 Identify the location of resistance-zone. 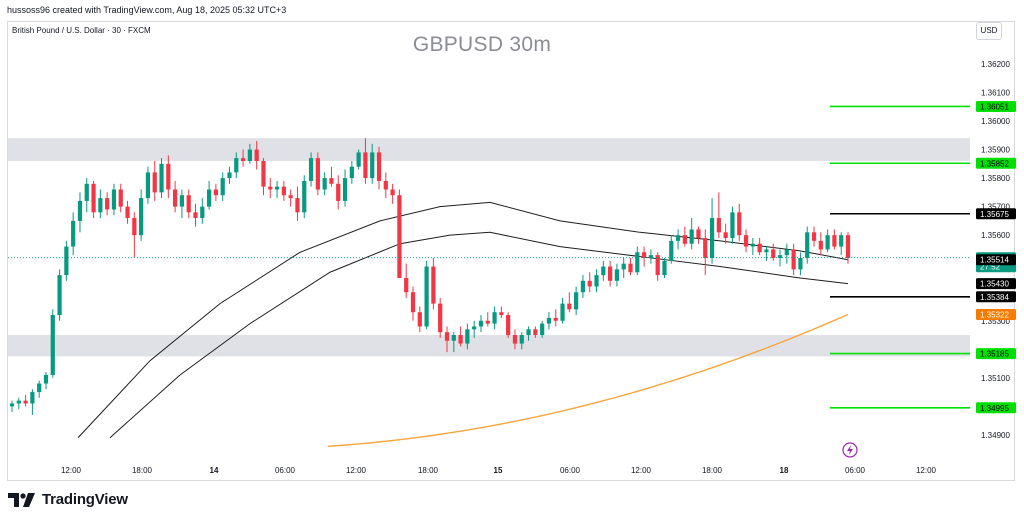
(489, 149).